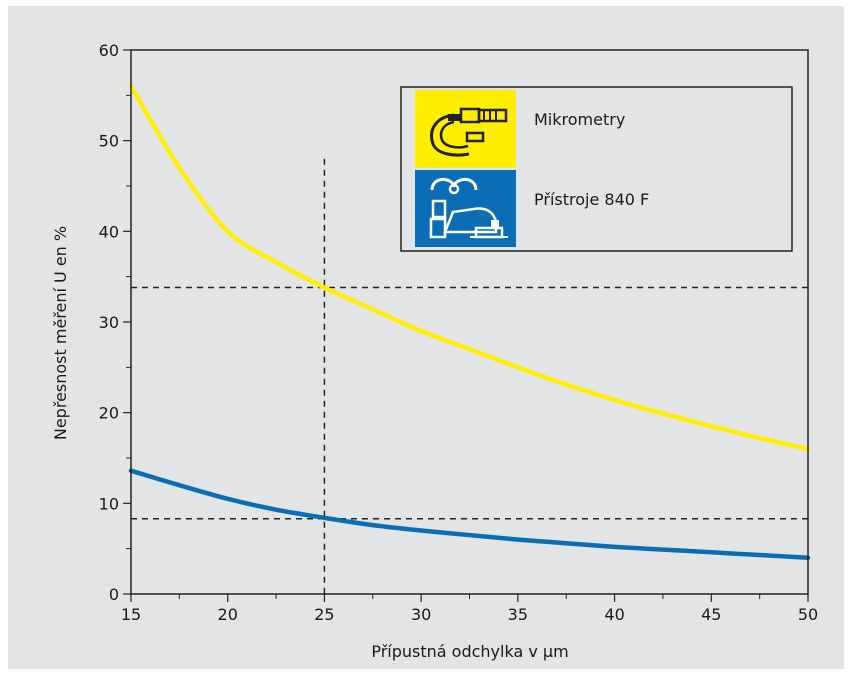 The height and width of the screenshot is (673, 851). I want to click on legend-label-840f: Přístroje 840 F, so click(591, 199).